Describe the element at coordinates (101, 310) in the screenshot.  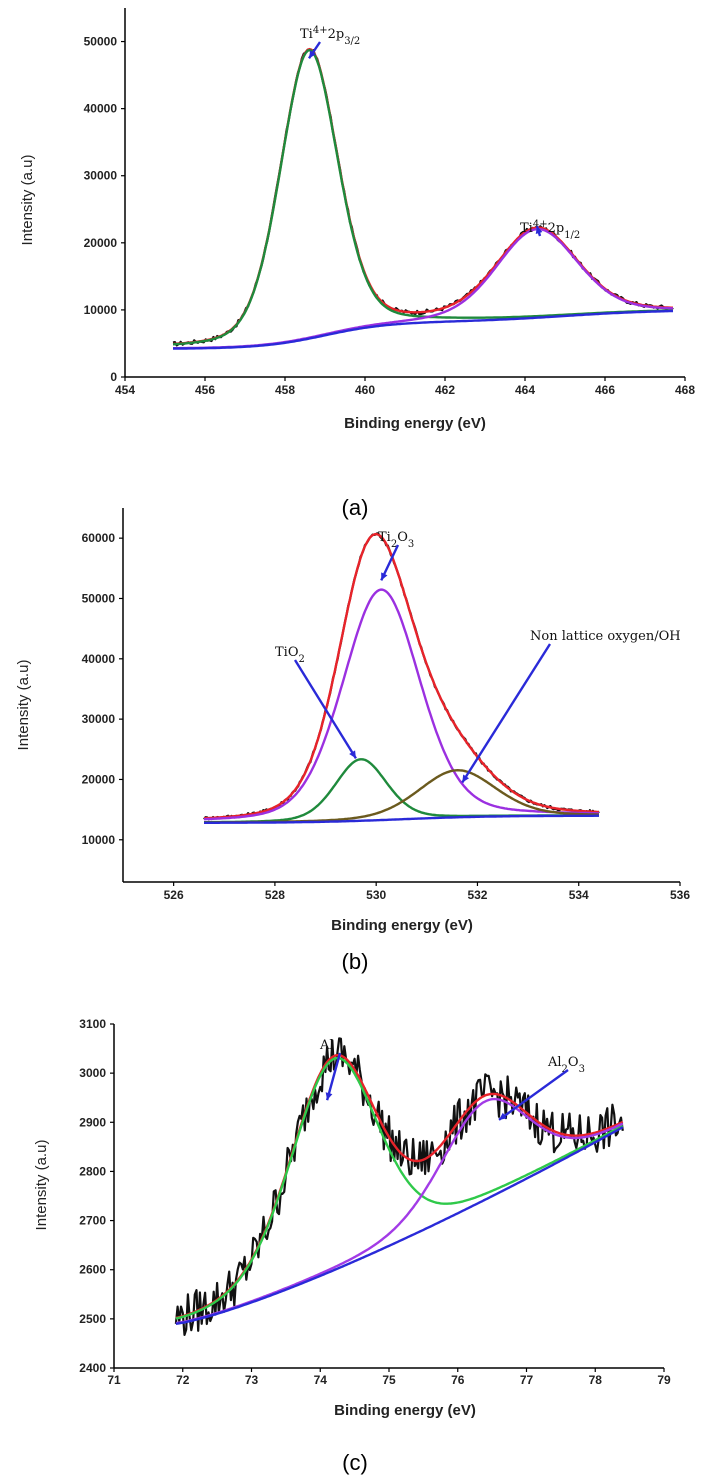
I see `panel-a-y-tick-label: 10000` at that location.